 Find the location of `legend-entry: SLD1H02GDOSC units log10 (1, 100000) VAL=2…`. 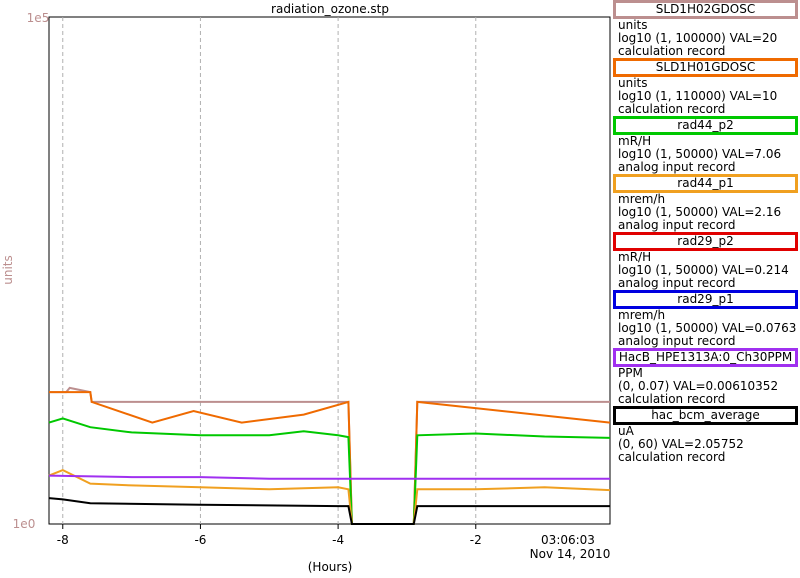

legend-entry: SLD1H02GDOSC units log10 (1, 100000) VAL=2… is located at coordinates (706, 29).